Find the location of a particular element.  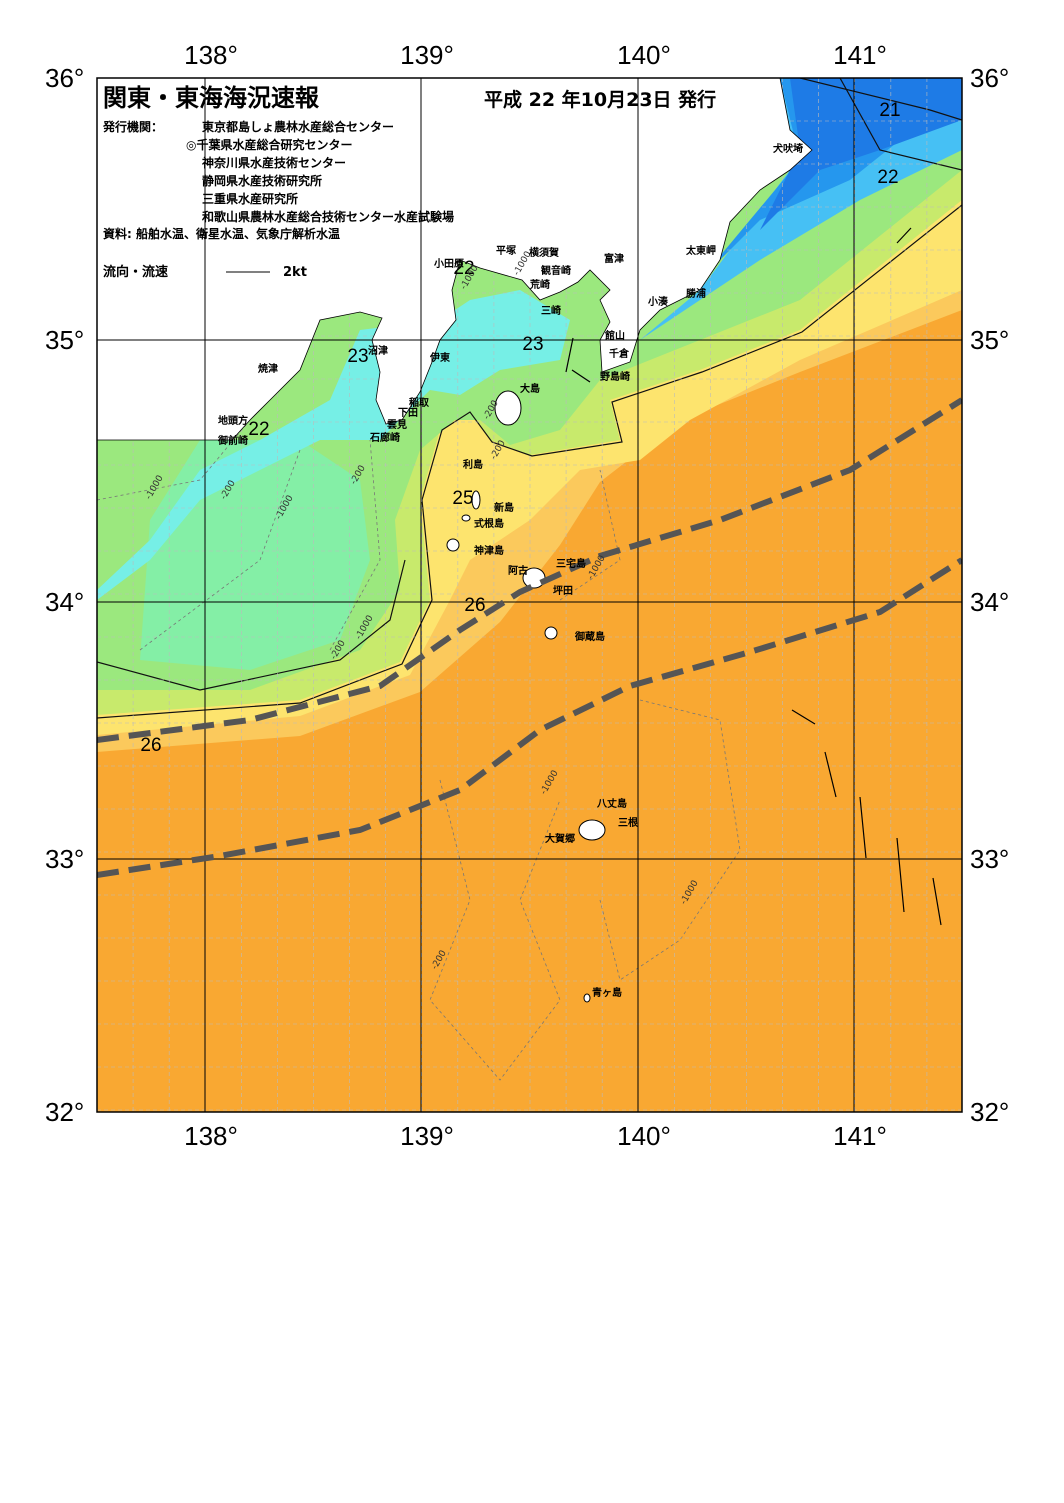

place-name: 平塚 is located at coordinates (506, 250).